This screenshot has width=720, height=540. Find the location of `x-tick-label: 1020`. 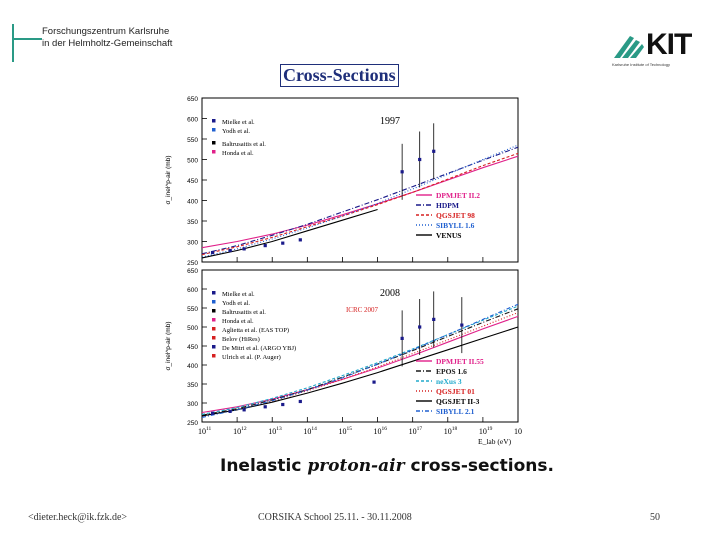

x-tick-label: 1020 is located at coordinates (518, 431).